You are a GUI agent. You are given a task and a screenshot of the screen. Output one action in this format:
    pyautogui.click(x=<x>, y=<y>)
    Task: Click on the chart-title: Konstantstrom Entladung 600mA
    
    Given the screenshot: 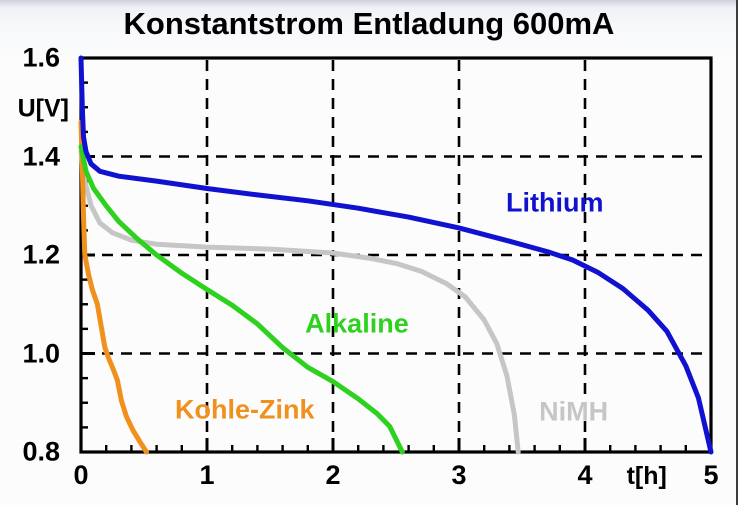 What is the action you would take?
    pyautogui.click(x=369, y=23)
    